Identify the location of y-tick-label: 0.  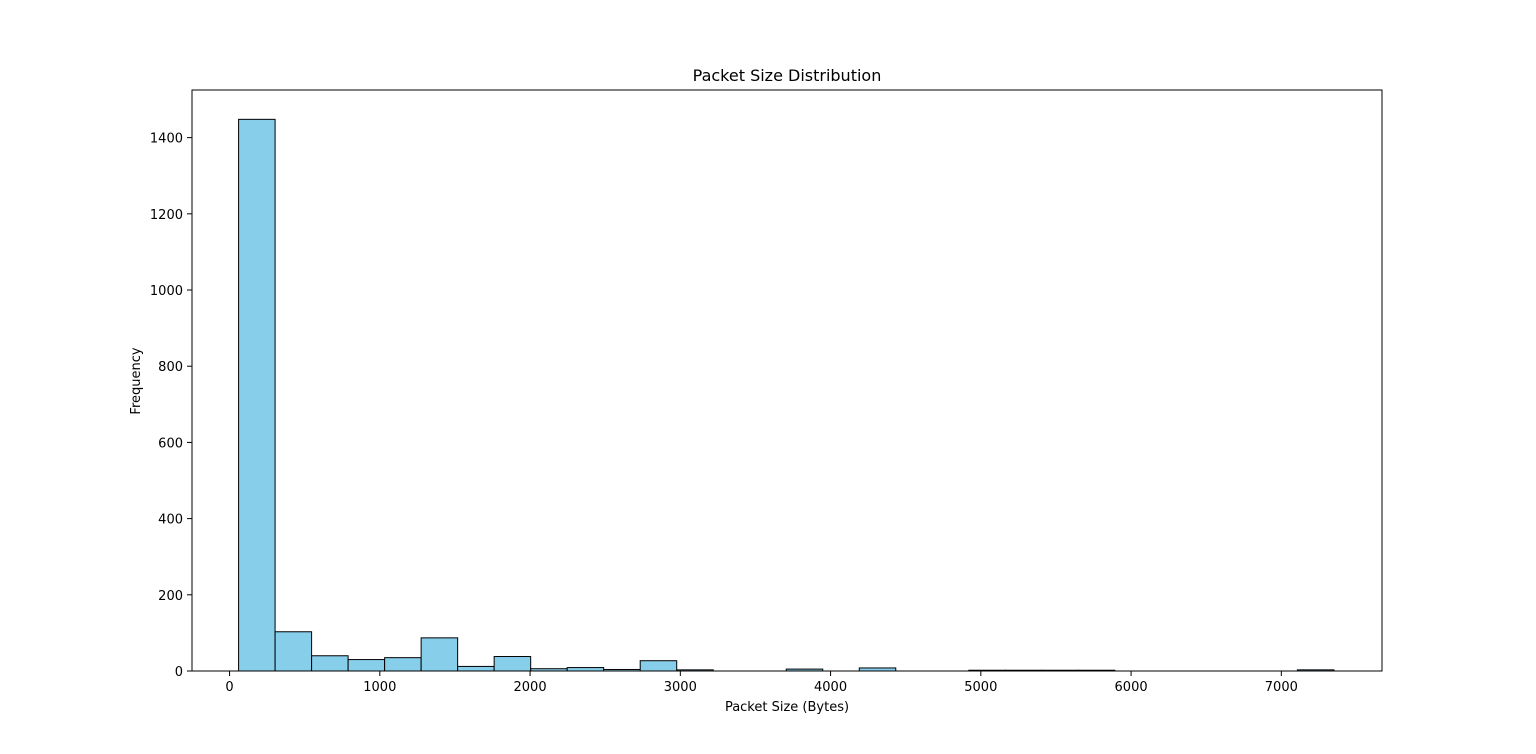
(179, 672).